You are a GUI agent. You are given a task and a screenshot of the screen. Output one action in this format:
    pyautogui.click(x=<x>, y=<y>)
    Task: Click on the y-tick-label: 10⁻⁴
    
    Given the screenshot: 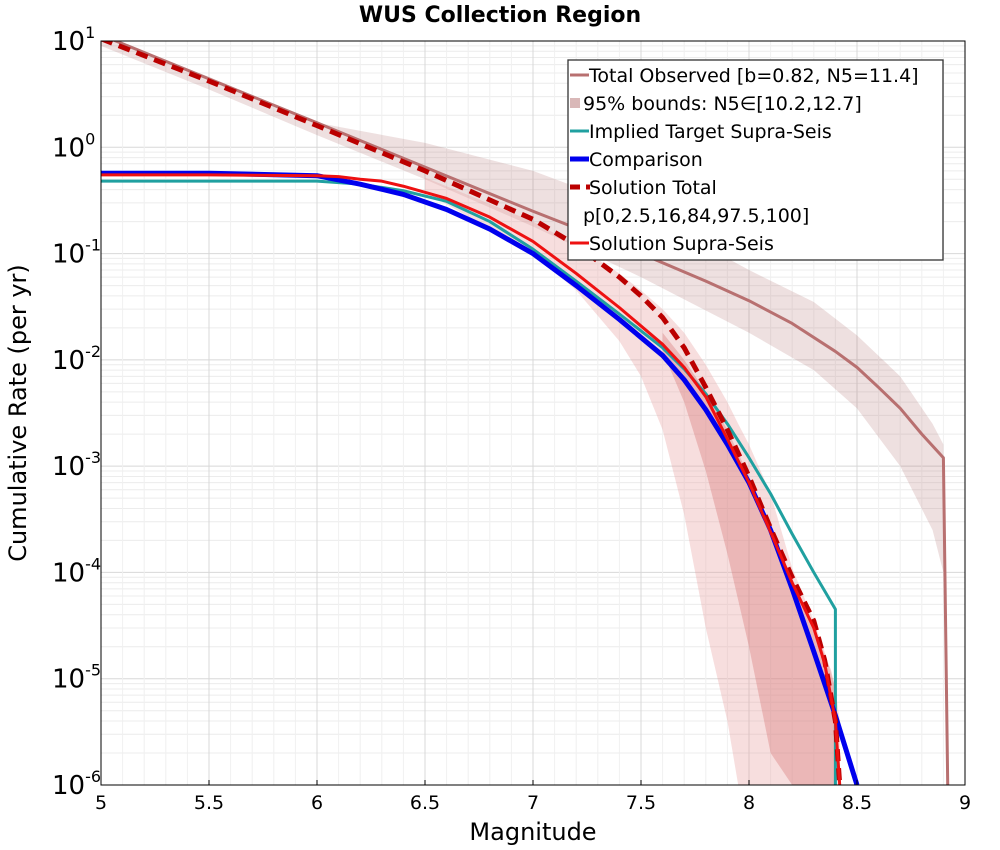 What is the action you would take?
    pyautogui.click(x=76, y=571)
    